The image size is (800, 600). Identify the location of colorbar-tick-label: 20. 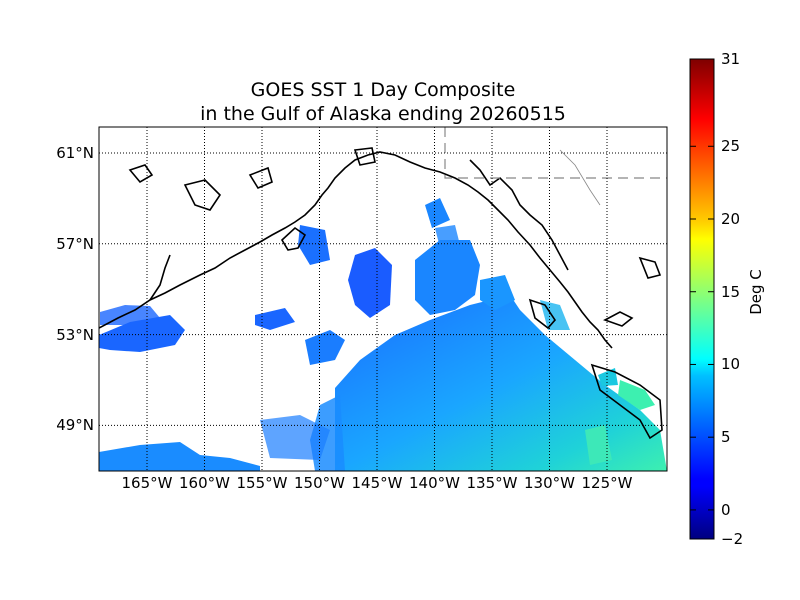
(731, 219).